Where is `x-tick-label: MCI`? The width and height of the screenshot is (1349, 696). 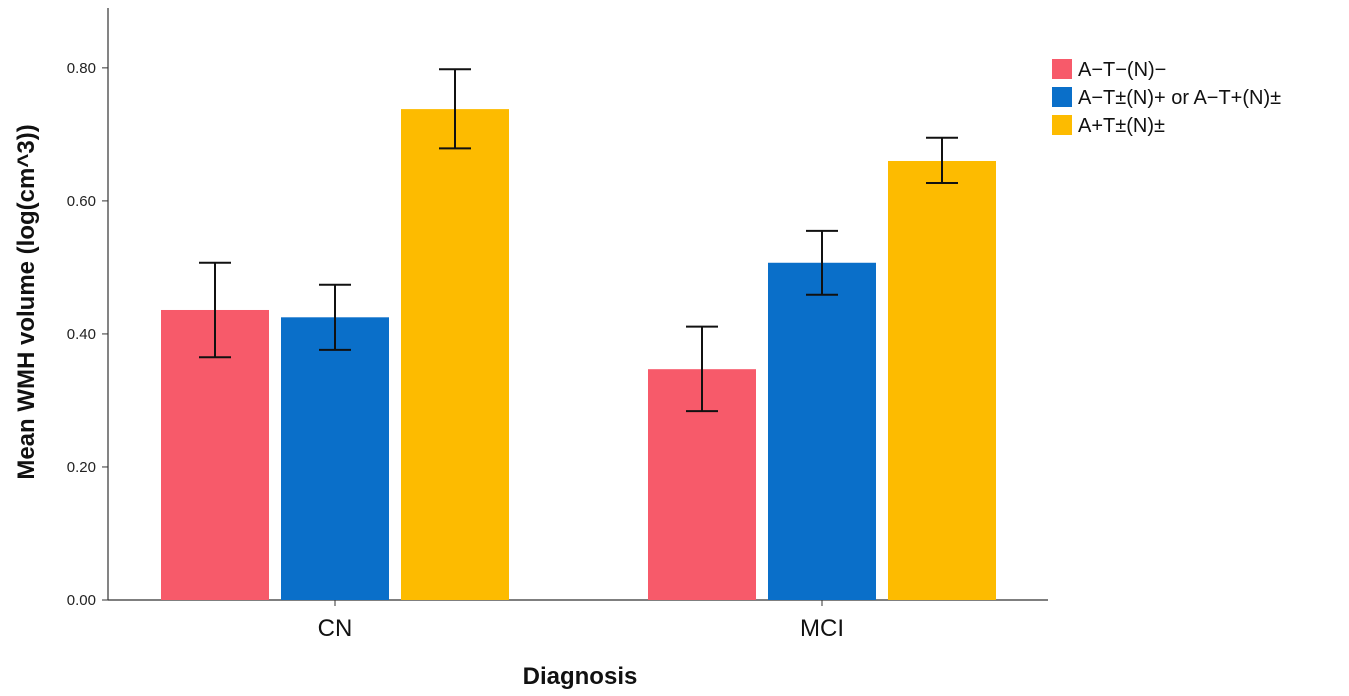 x-tick-label: MCI is located at coordinates (822, 628).